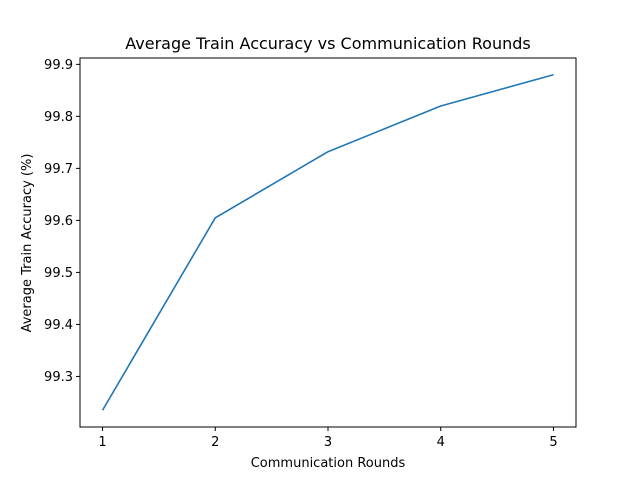  I want to click on x-tick-label: 3, so click(328, 442).